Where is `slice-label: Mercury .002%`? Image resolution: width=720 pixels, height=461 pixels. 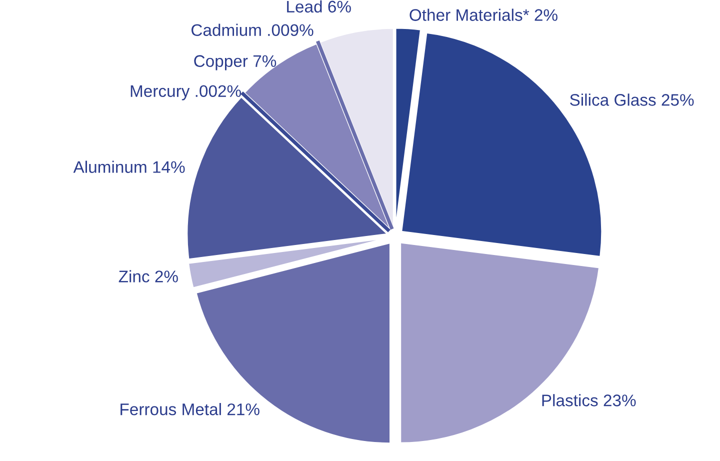 slice-label: Mercury .002% is located at coordinates (185, 92).